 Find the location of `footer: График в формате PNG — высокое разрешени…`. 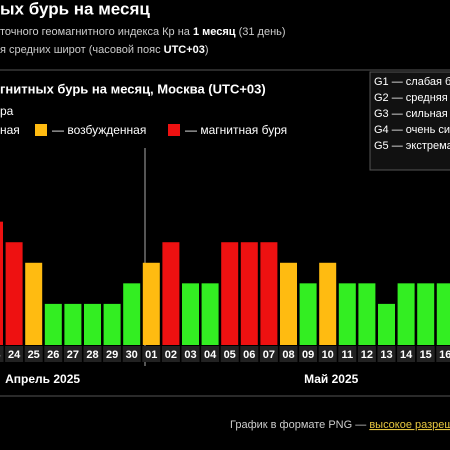

footer: График в формате PNG — высокое разрешени… is located at coordinates (340, 425).